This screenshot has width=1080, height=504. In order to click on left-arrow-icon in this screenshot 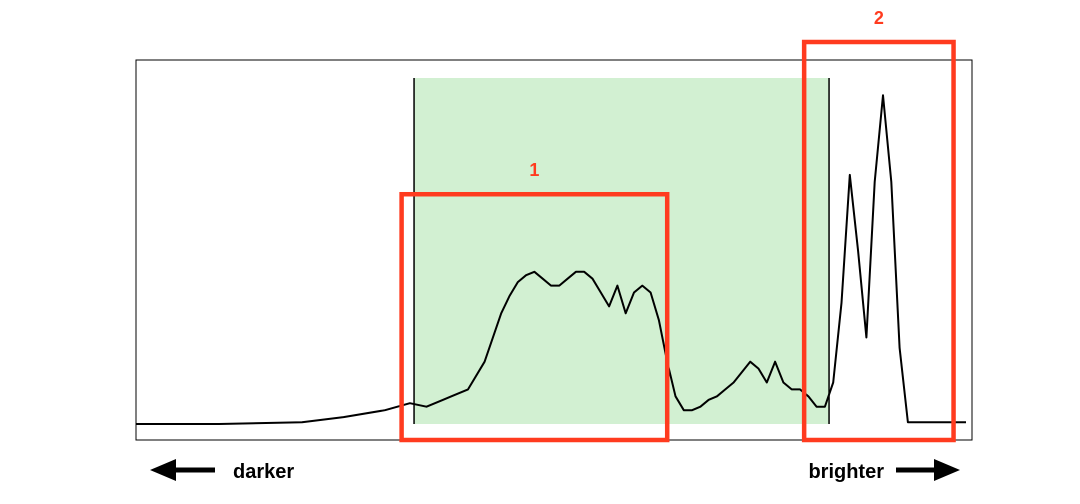, I will do `click(182, 470)`.